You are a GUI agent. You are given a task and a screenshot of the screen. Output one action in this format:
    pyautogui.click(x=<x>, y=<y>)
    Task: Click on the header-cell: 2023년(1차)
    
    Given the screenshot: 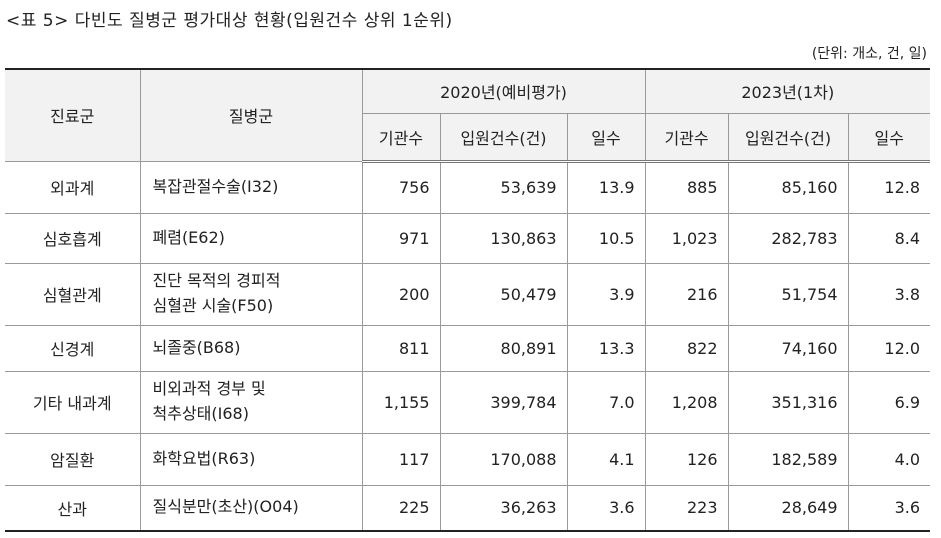 What is the action you would take?
    pyautogui.click(x=787, y=91)
    